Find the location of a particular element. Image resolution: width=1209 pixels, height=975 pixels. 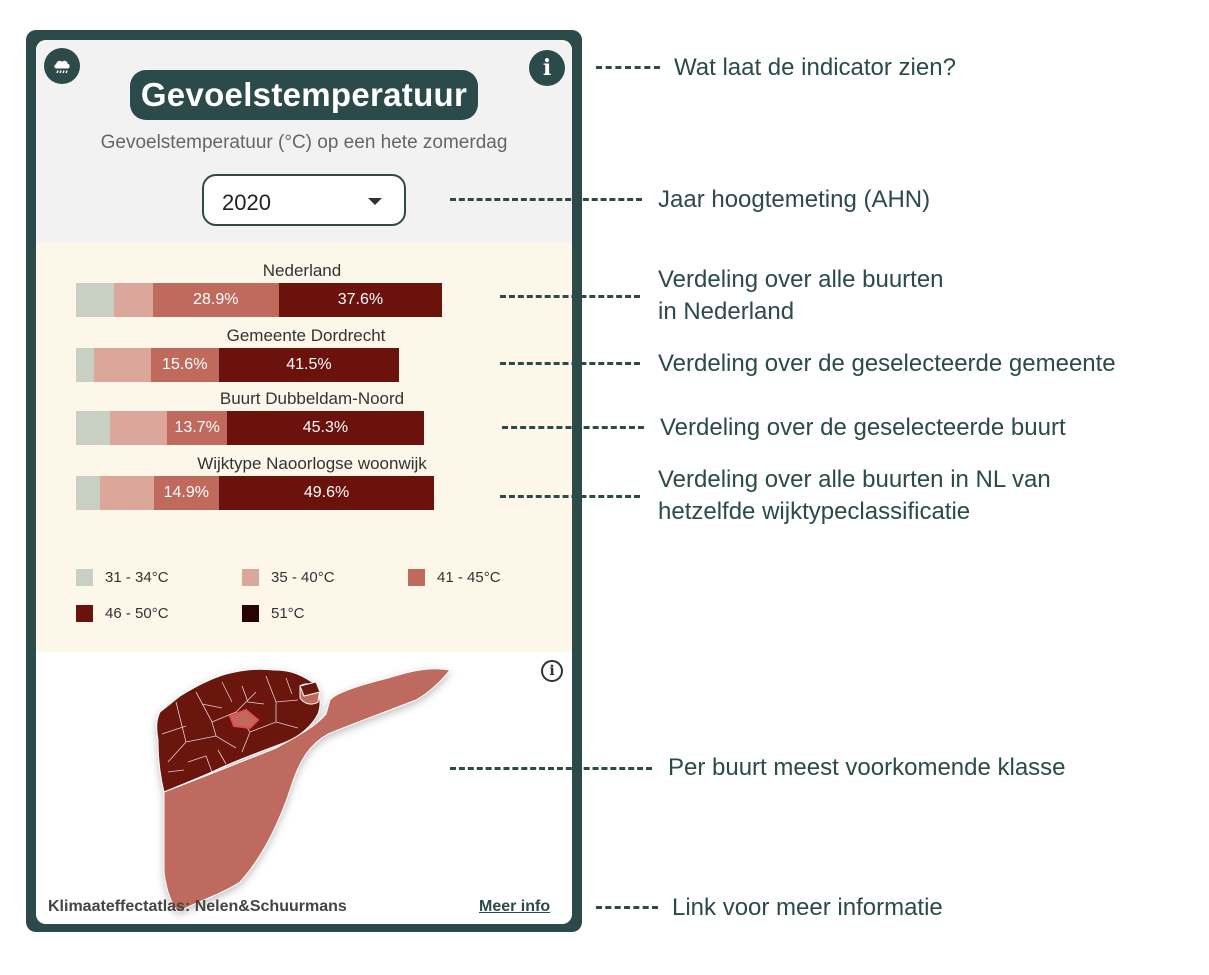

legend-label: 51°C is located at coordinates (288, 613).